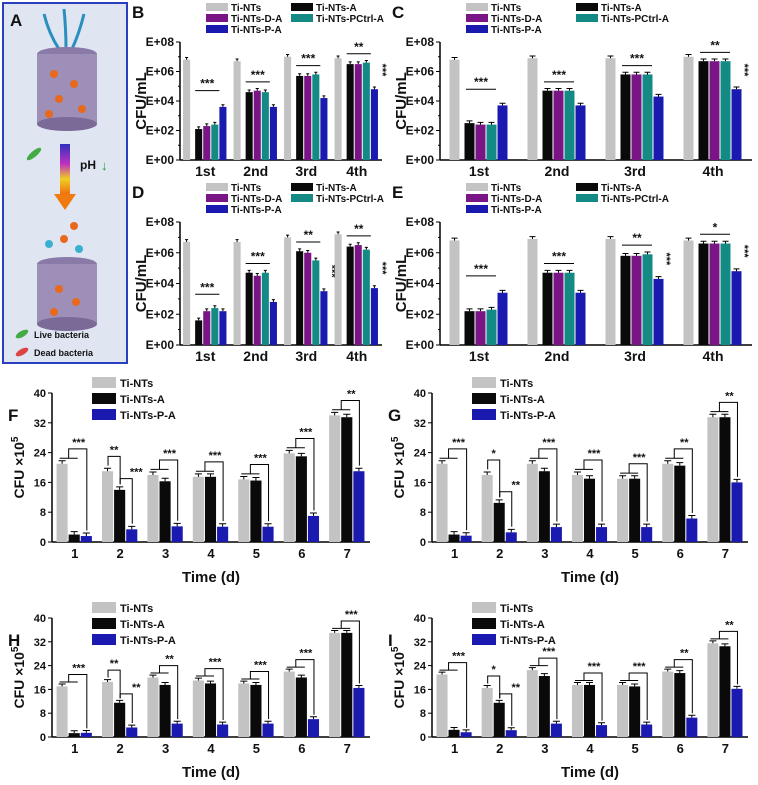 The height and width of the screenshot is (785, 758). Describe the element at coordinates (43, 738) in the screenshot. I see `y-tick-label: 0` at that location.